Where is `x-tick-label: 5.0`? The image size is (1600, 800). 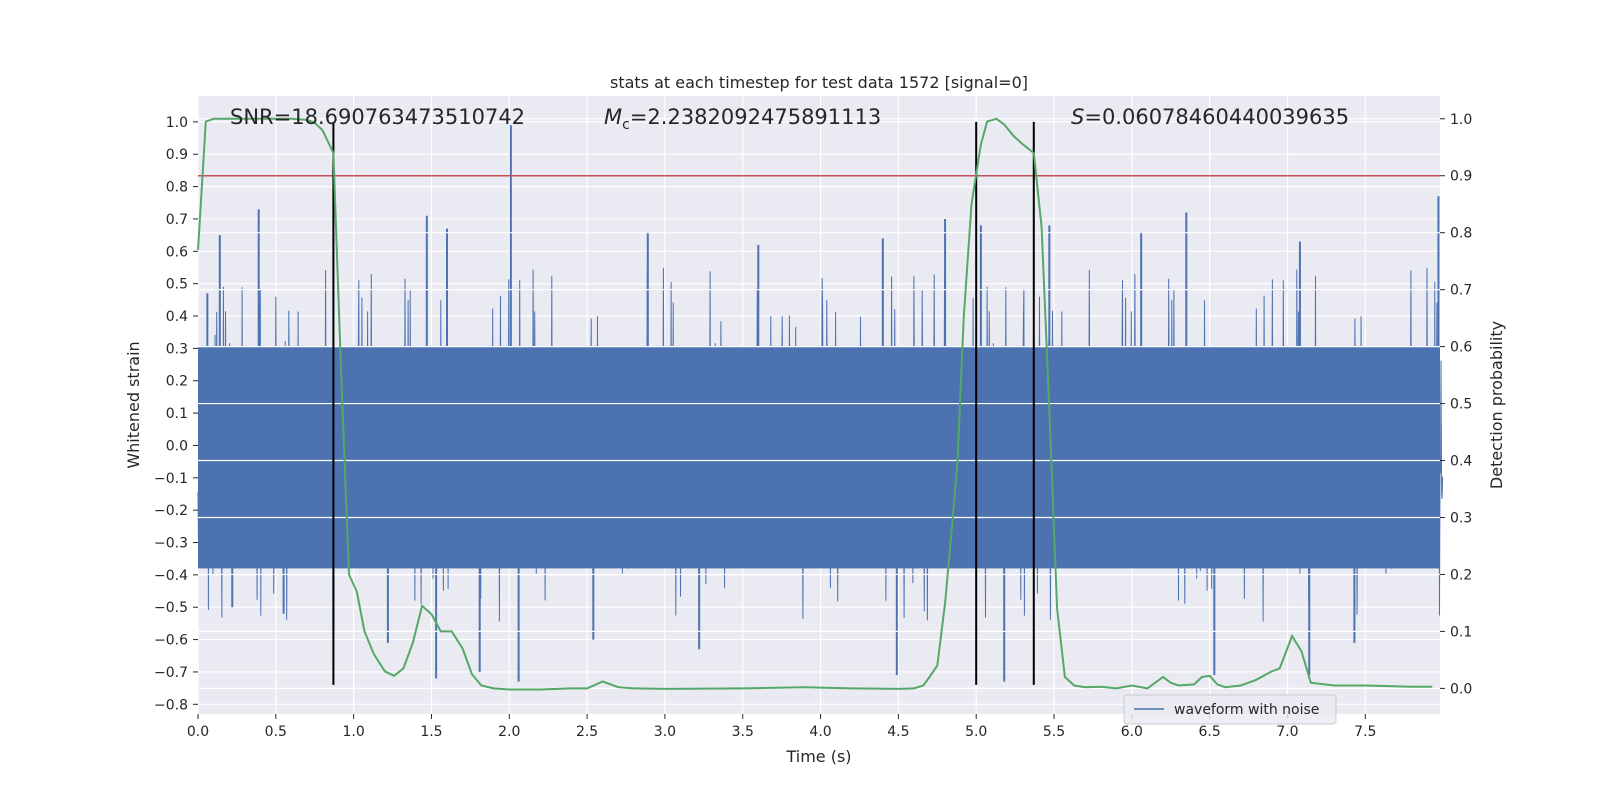 x-tick-label: 5.0 is located at coordinates (976, 732).